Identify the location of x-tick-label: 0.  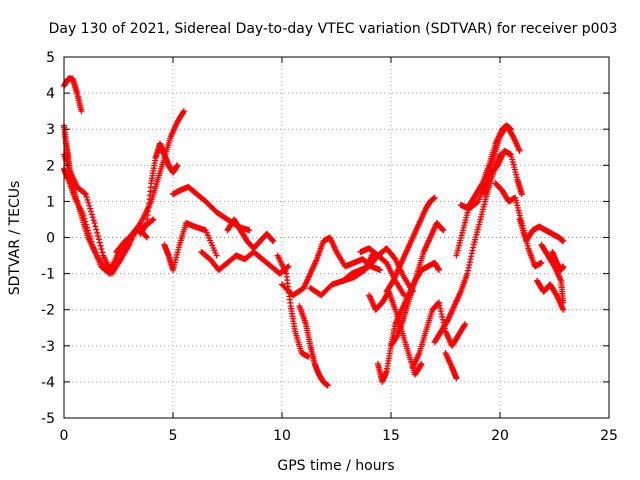
(64, 436).